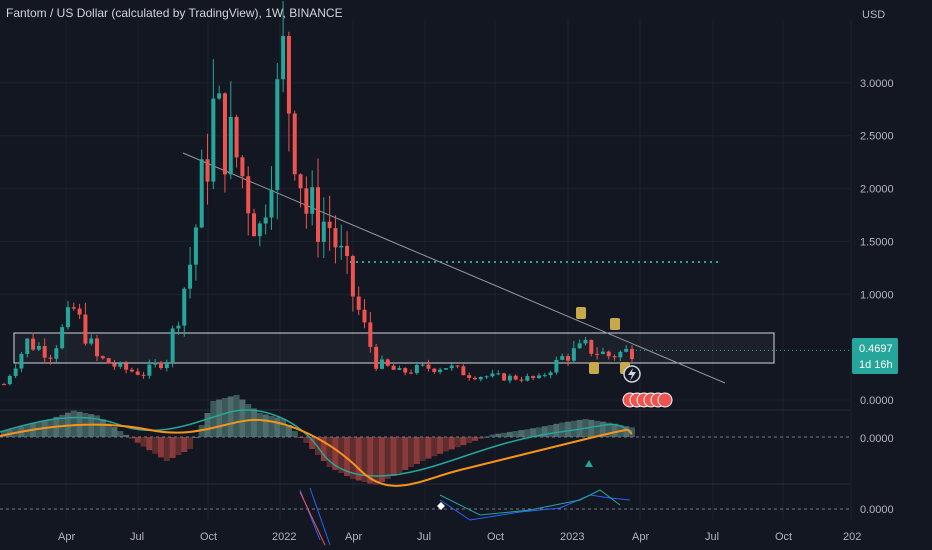 This screenshot has width=932, height=550. I want to click on osc-zero-label: 0.0000, so click(877, 510).